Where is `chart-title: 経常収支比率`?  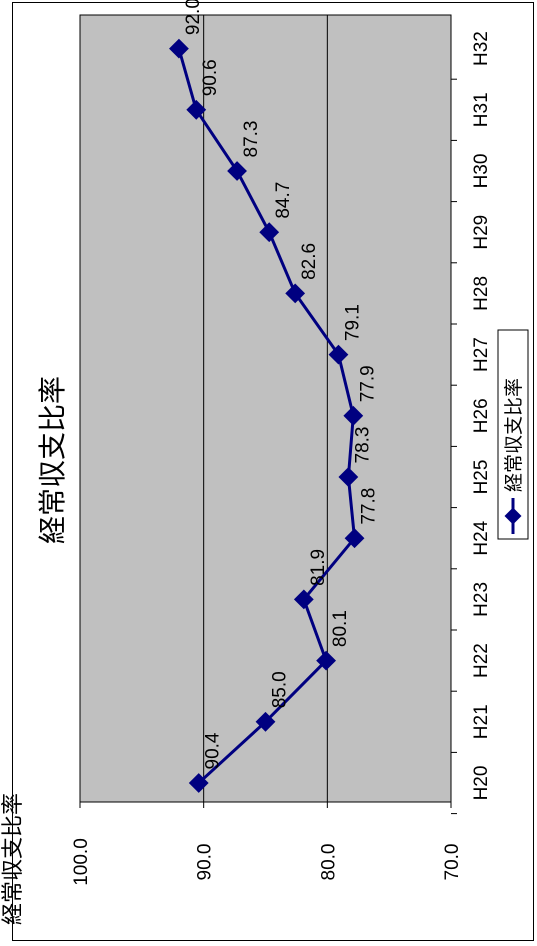 chart-title: 経常収支比率 is located at coordinates (52, 460).